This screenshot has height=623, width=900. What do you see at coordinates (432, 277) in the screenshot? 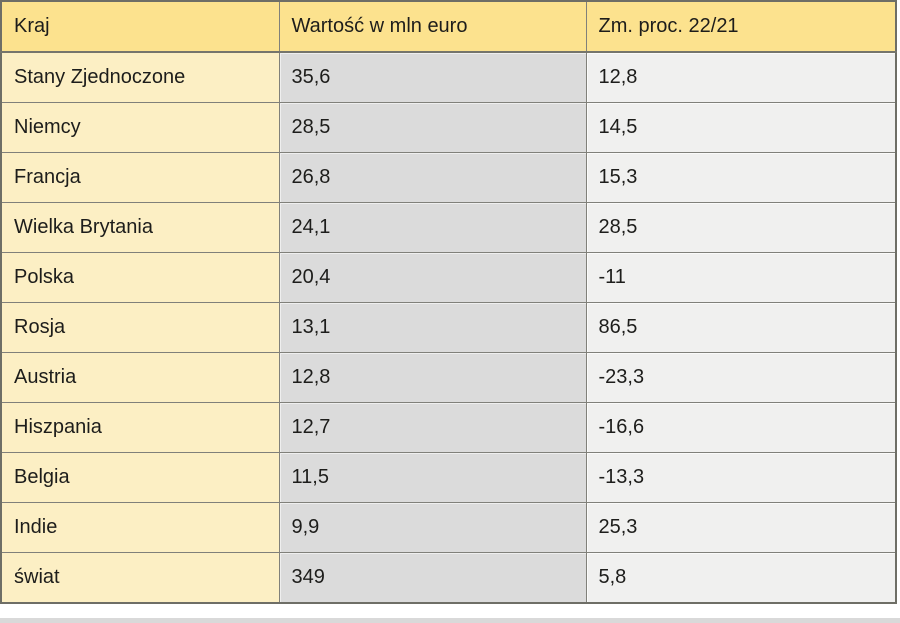
I see `cell-value: 20,4` at bounding box center [432, 277].